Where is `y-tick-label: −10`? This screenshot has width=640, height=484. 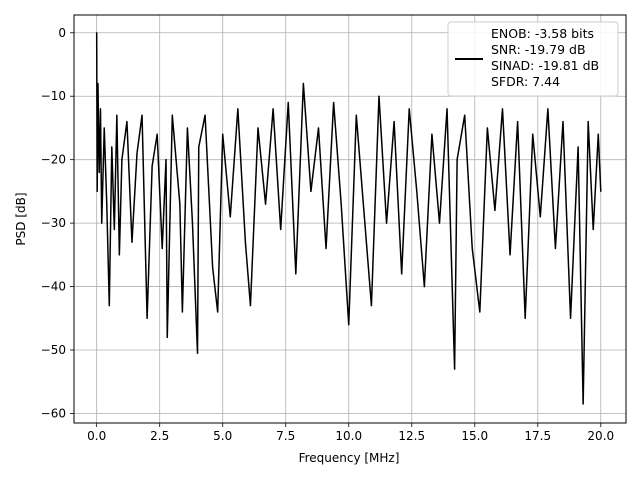 y-tick-label: −10 is located at coordinates (53, 96).